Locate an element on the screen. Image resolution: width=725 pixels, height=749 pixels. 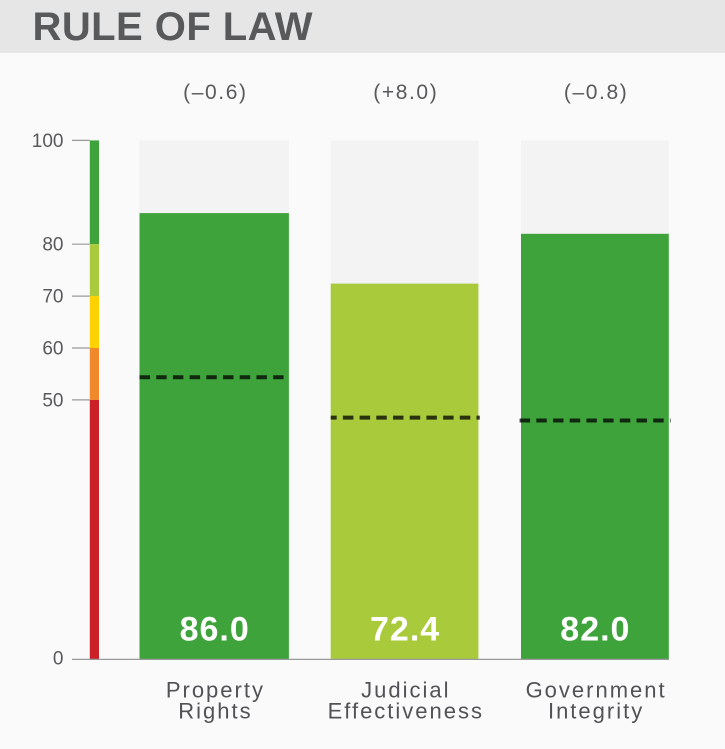
svg-text: RULE OF LAW is located at coordinates (173, 27).